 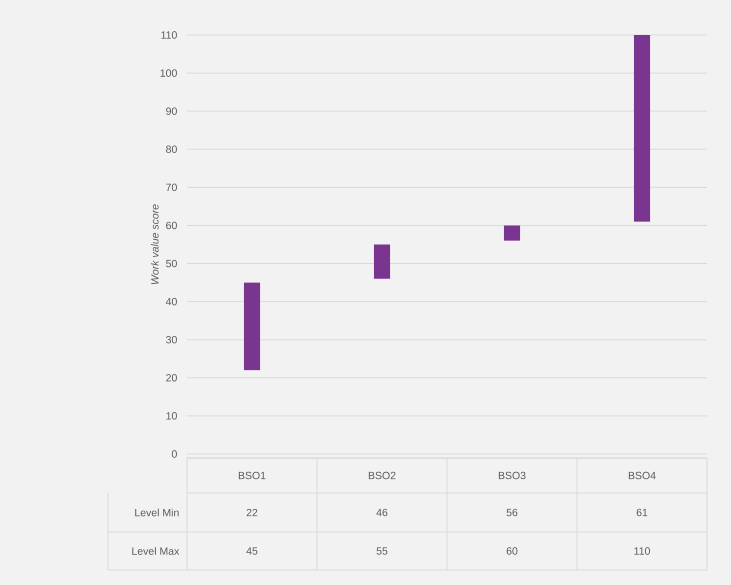 I want to click on y-tick-label: 70, so click(x=171, y=188).